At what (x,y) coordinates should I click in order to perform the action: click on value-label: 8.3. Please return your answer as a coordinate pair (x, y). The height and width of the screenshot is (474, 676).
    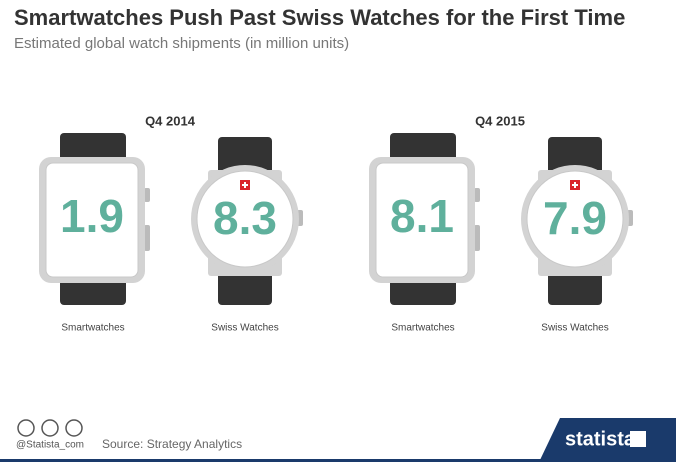
    Looking at the image, I should click on (245, 218).